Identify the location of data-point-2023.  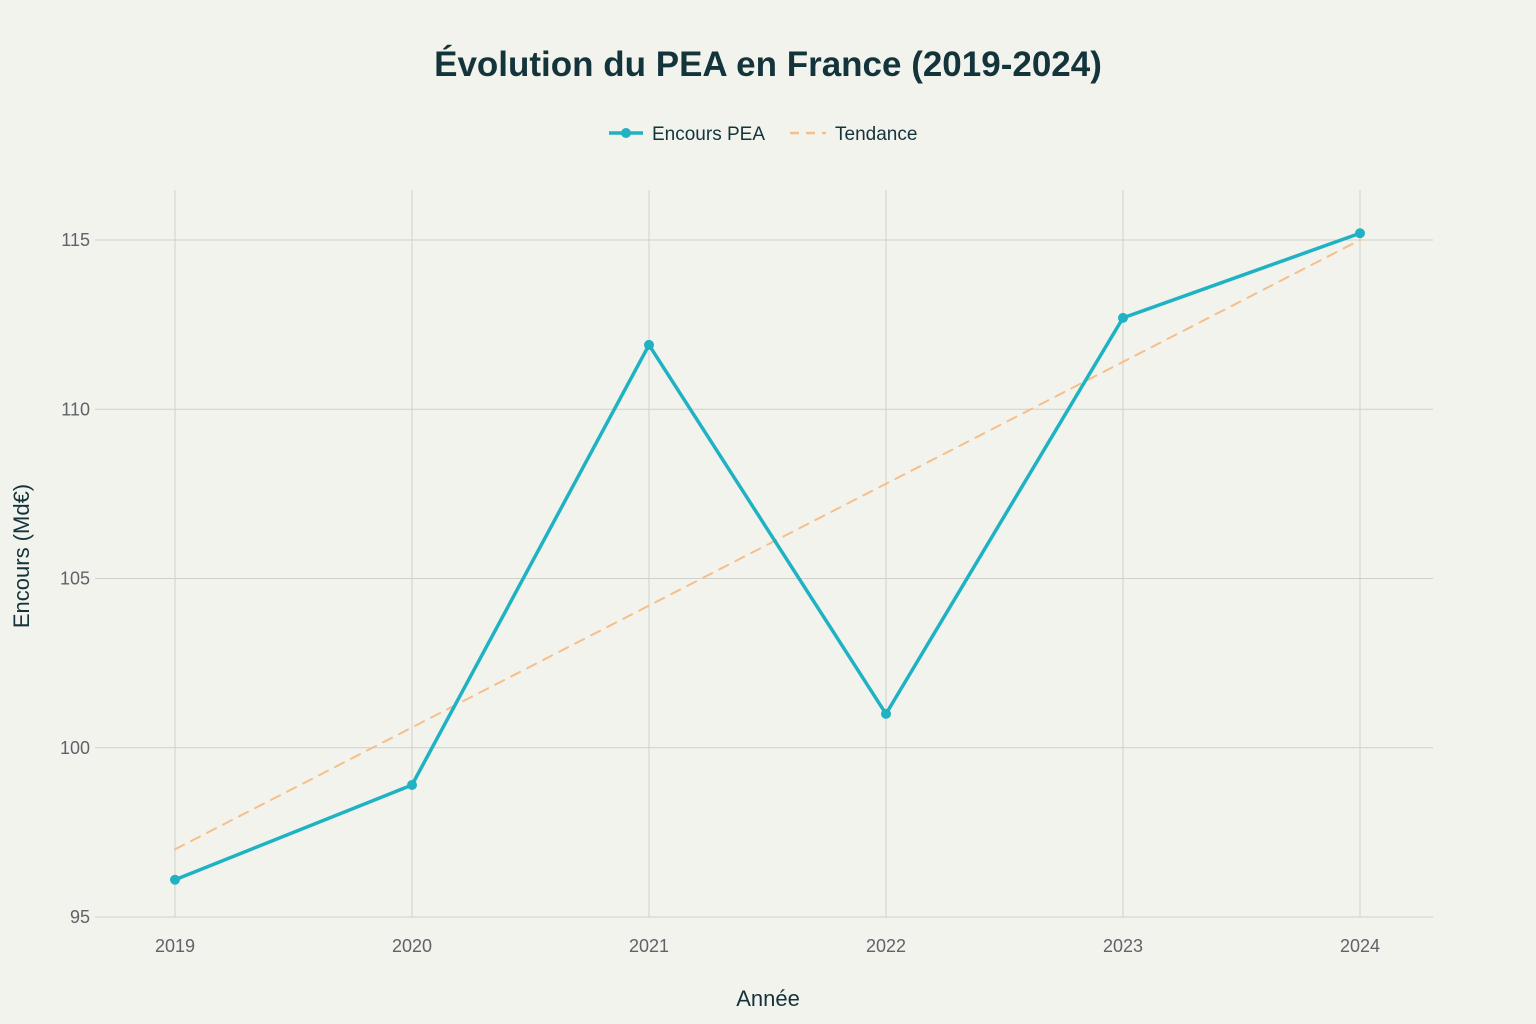
(1123, 317).